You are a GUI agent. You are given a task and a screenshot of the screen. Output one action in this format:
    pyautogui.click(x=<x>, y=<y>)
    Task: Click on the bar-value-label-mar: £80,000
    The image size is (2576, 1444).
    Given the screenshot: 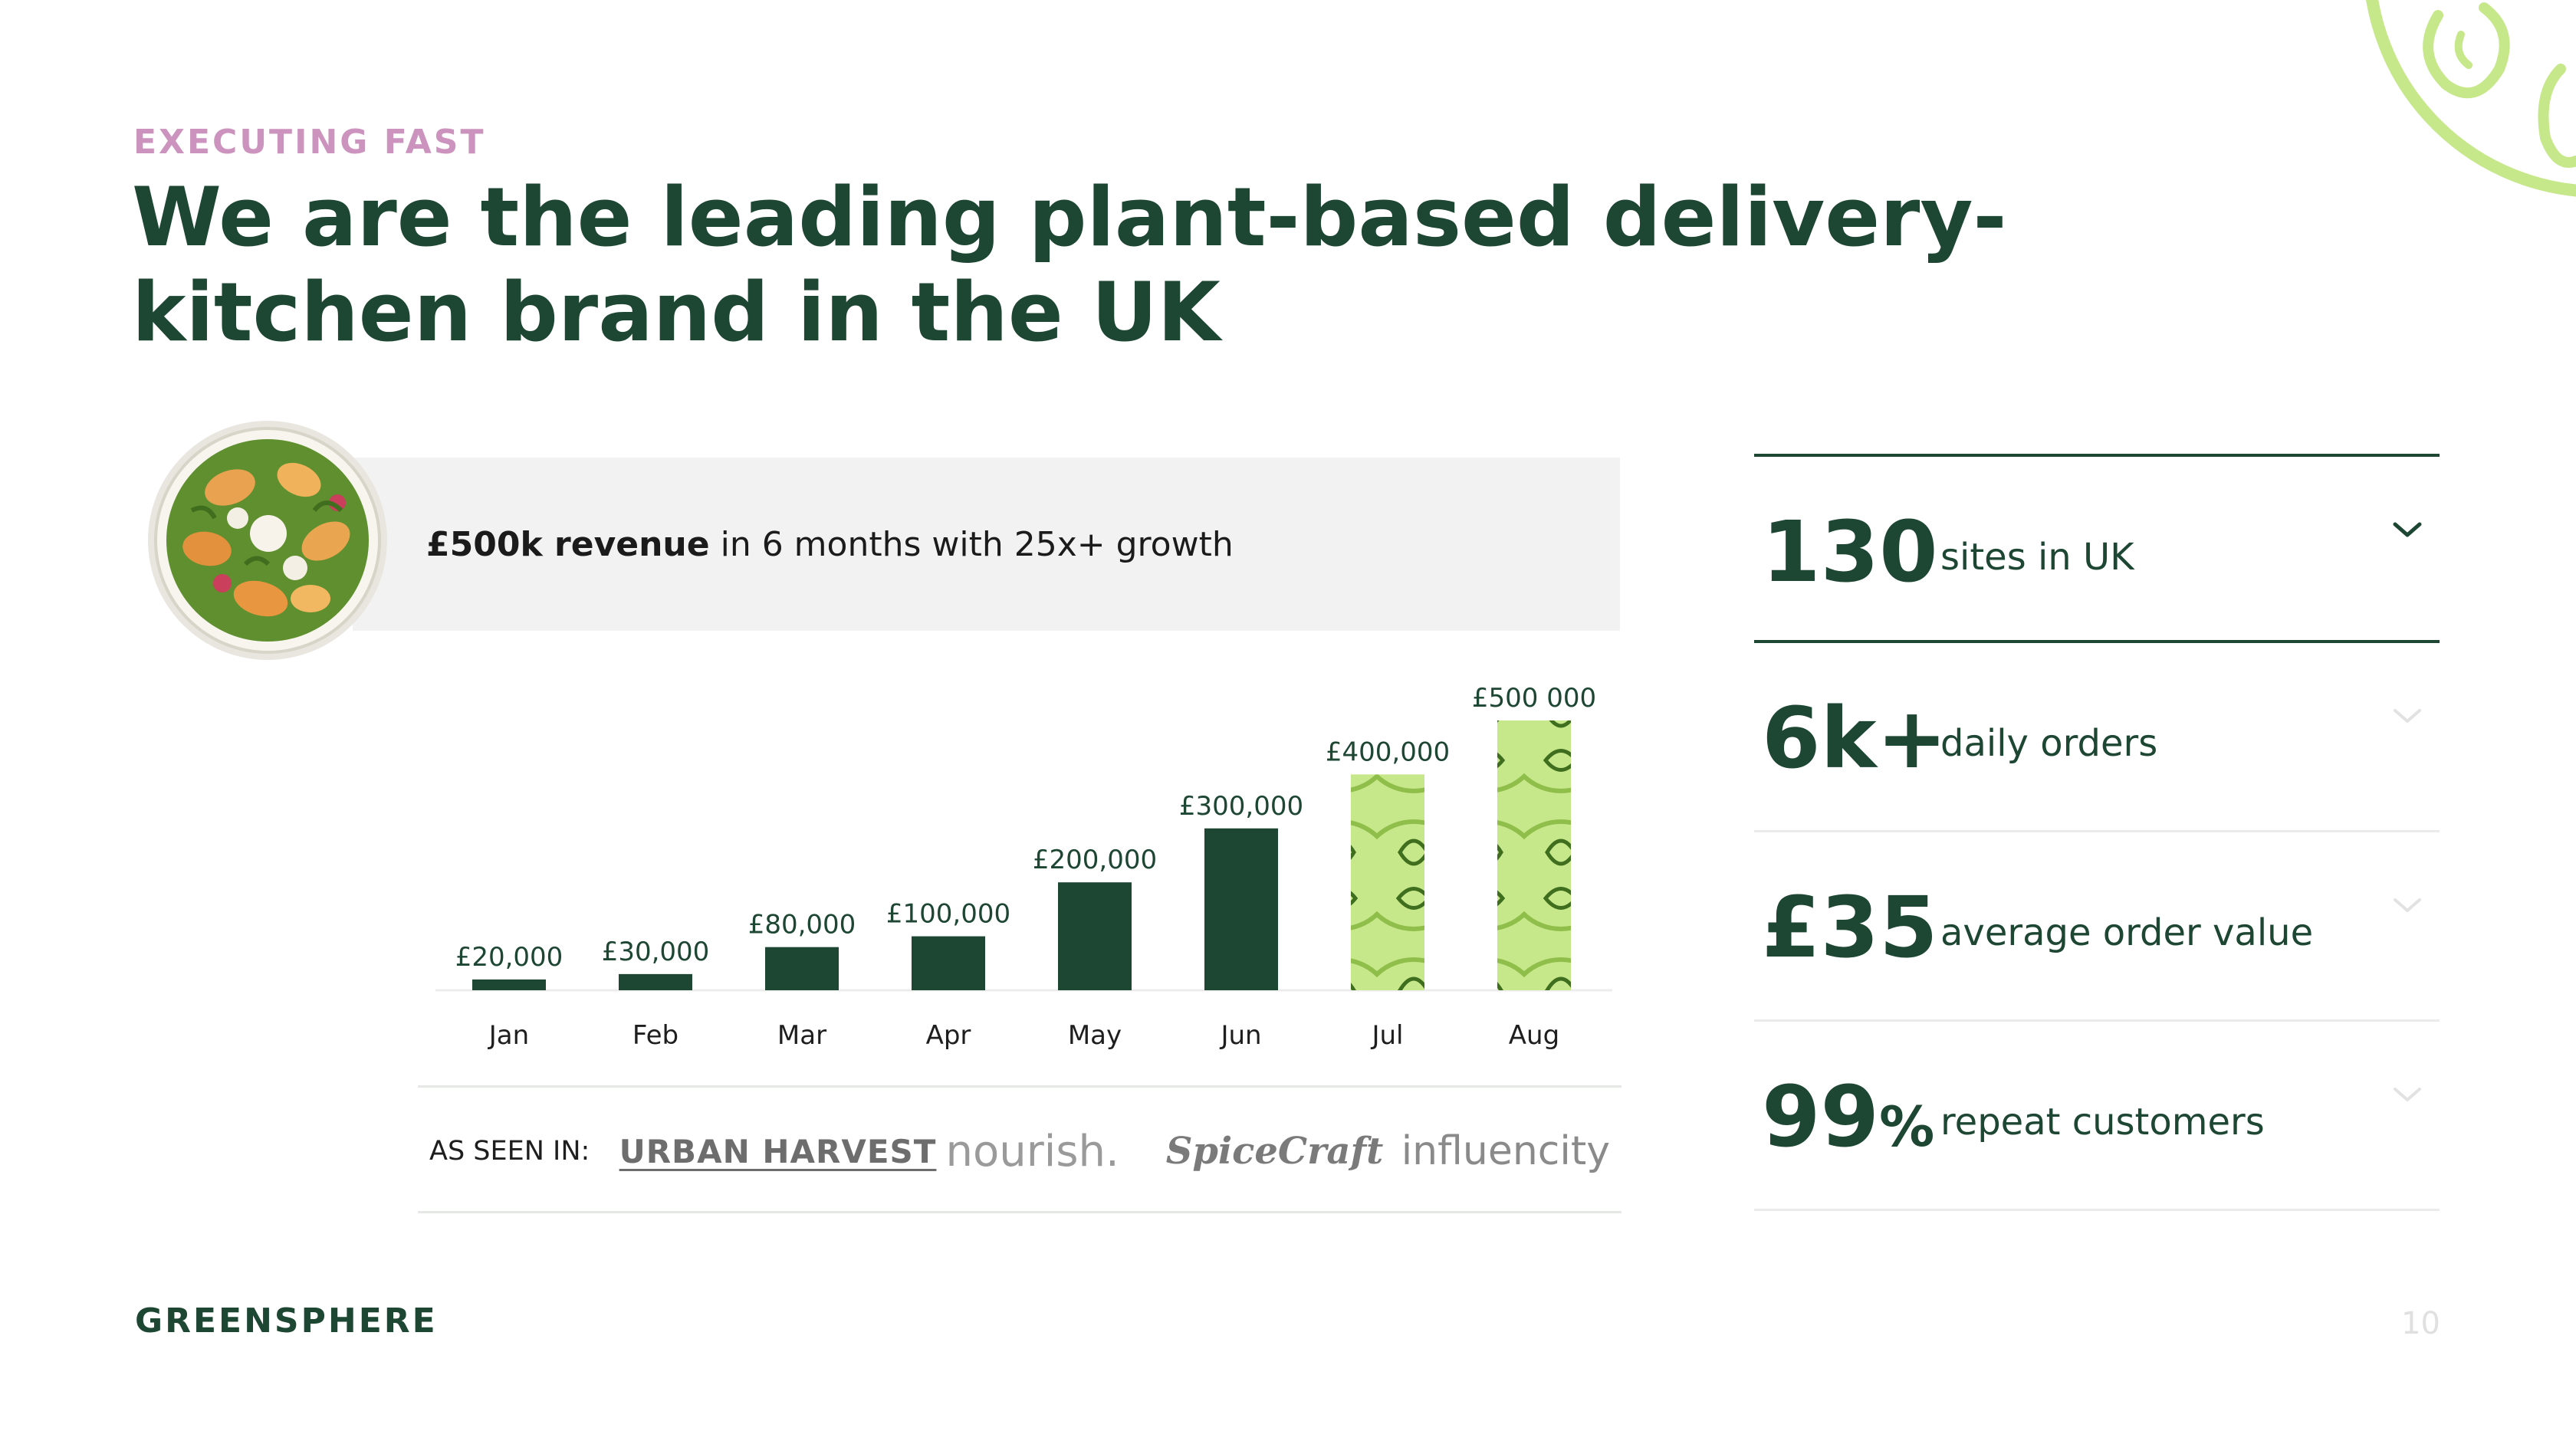 What is the action you would take?
    pyautogui.click(x=802, y=925)
    